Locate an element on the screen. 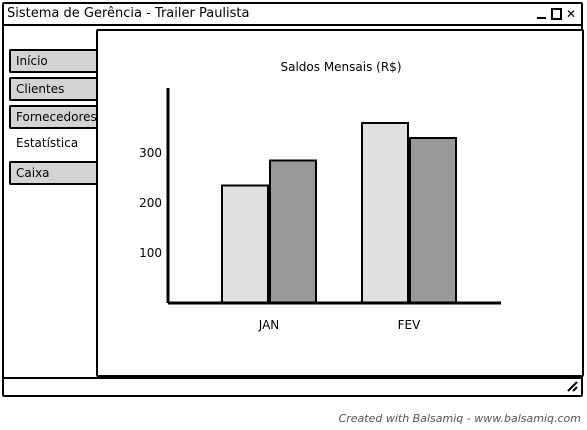 This screenshot has height=430, width=587. x-tick-labels: JAN FEV is located at coordinates (339, 325).